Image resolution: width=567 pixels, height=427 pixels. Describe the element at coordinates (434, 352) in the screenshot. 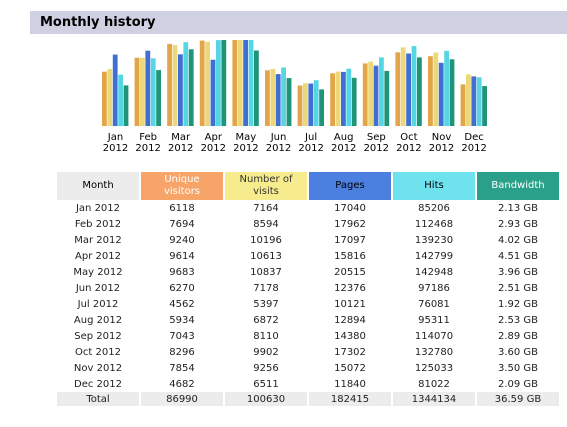

I see `cell-hits: 132780` at that location.